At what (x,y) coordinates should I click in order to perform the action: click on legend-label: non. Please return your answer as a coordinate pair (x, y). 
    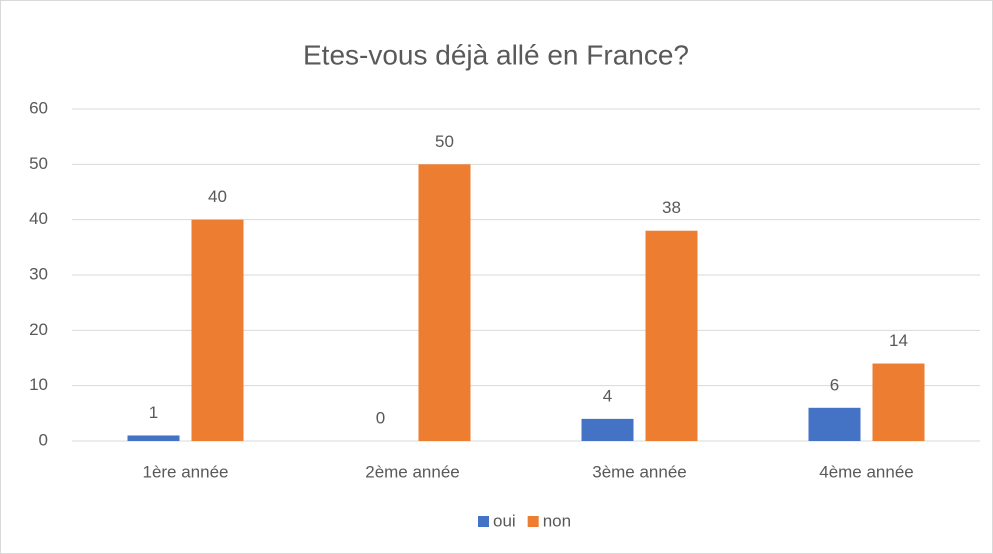
    Looking at the image, I should click on (557, 520).